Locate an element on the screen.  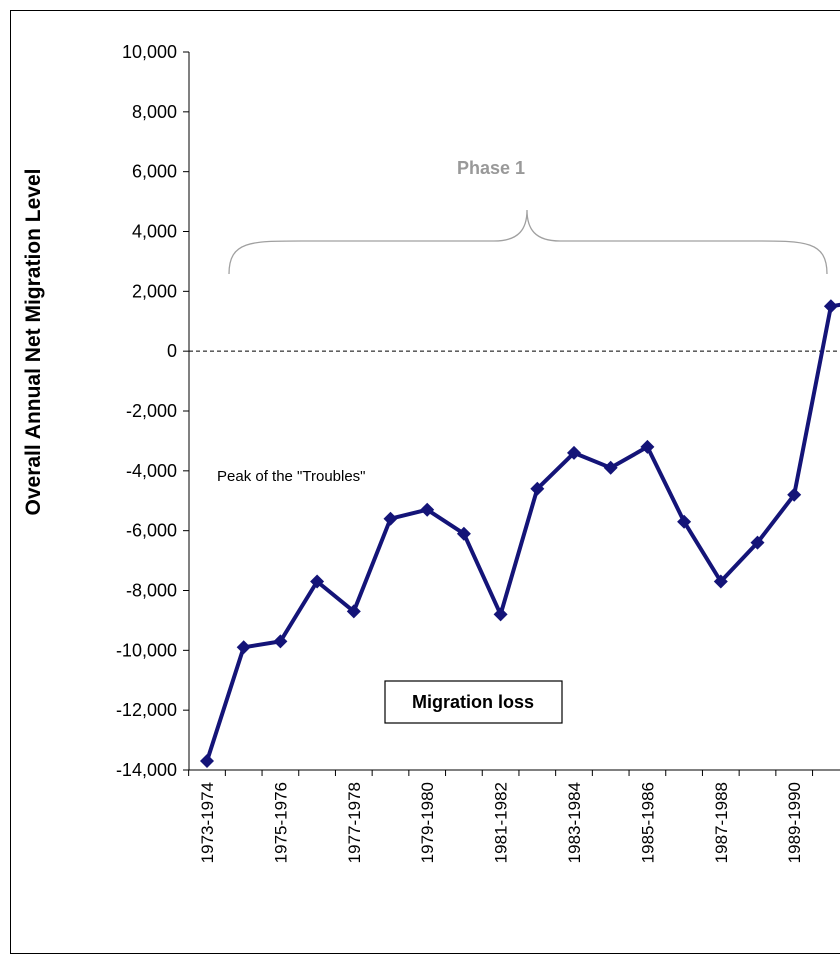
x-tick-label: 1973-1974 is located at coordinates (207, 822).